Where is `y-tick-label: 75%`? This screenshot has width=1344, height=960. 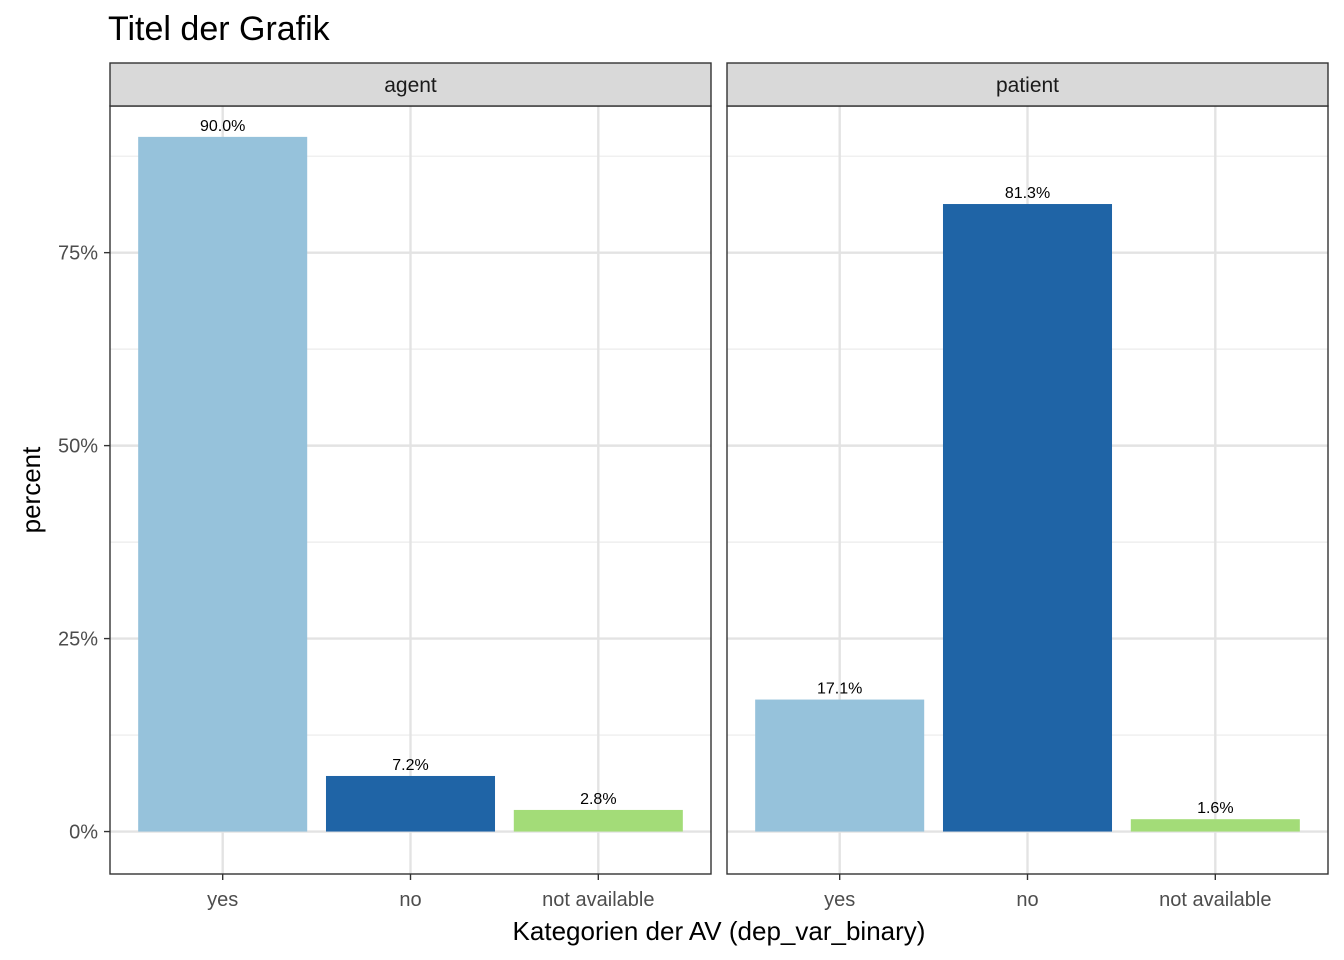
y-tick-label: 75% is located at coordinates (78, 254).